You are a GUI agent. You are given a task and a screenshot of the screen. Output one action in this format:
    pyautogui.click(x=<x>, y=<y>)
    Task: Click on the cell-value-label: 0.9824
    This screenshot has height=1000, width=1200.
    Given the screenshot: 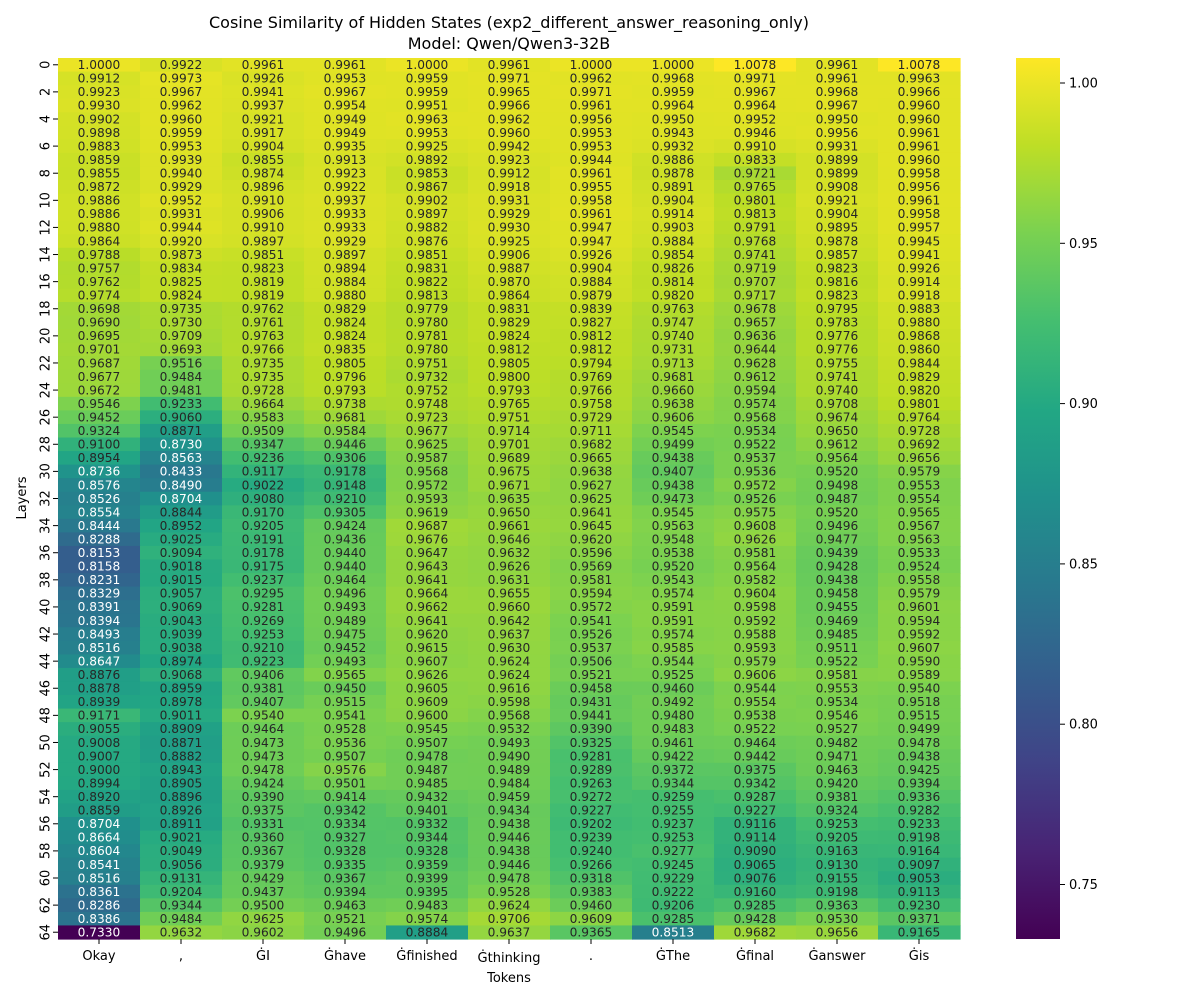 What is the action you would take?
    pyautogui.click(x=345, y=336)
    